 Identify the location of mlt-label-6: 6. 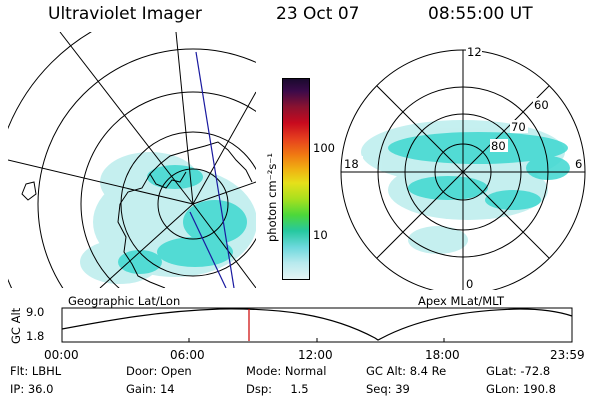
(578, 164).